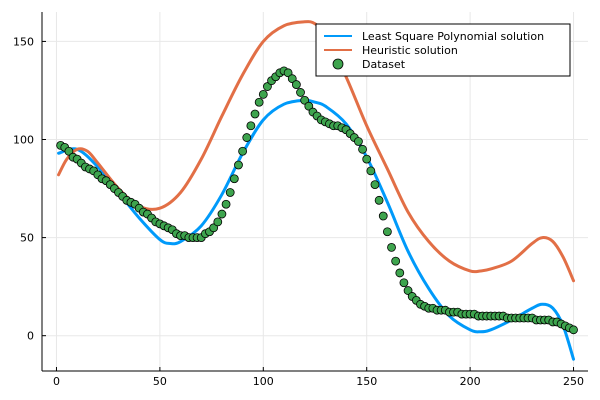 The width and height of the screenshot is (600, 400). Describe the element at coordinates (470, 381) in the screenshot. I see `x-tick-label: 200` at that location.